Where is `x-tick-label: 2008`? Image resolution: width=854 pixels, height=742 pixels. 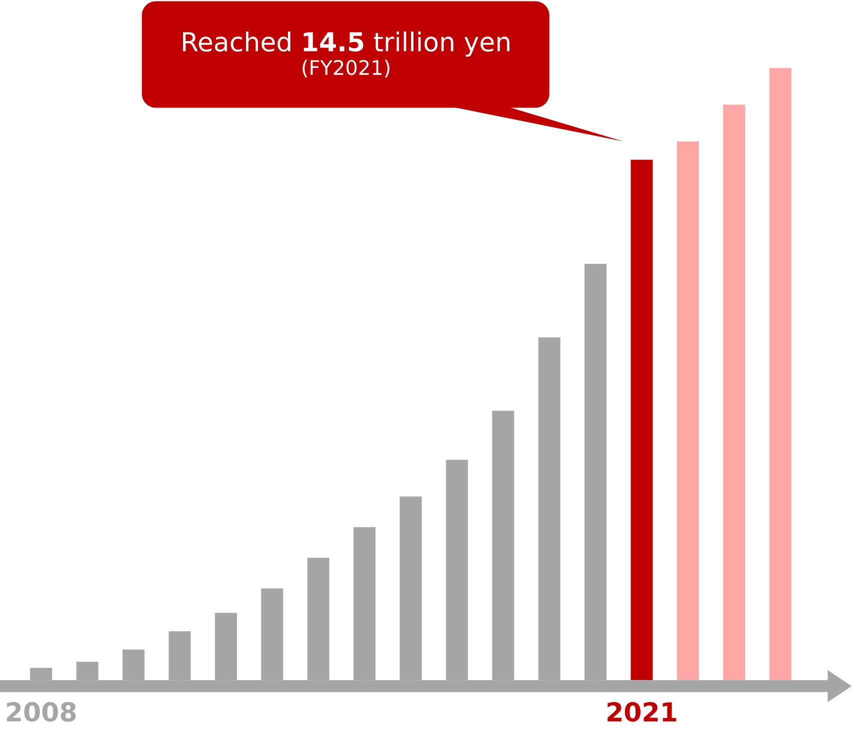
x-tick-label: 2008 is located at coordinates (41, 712).